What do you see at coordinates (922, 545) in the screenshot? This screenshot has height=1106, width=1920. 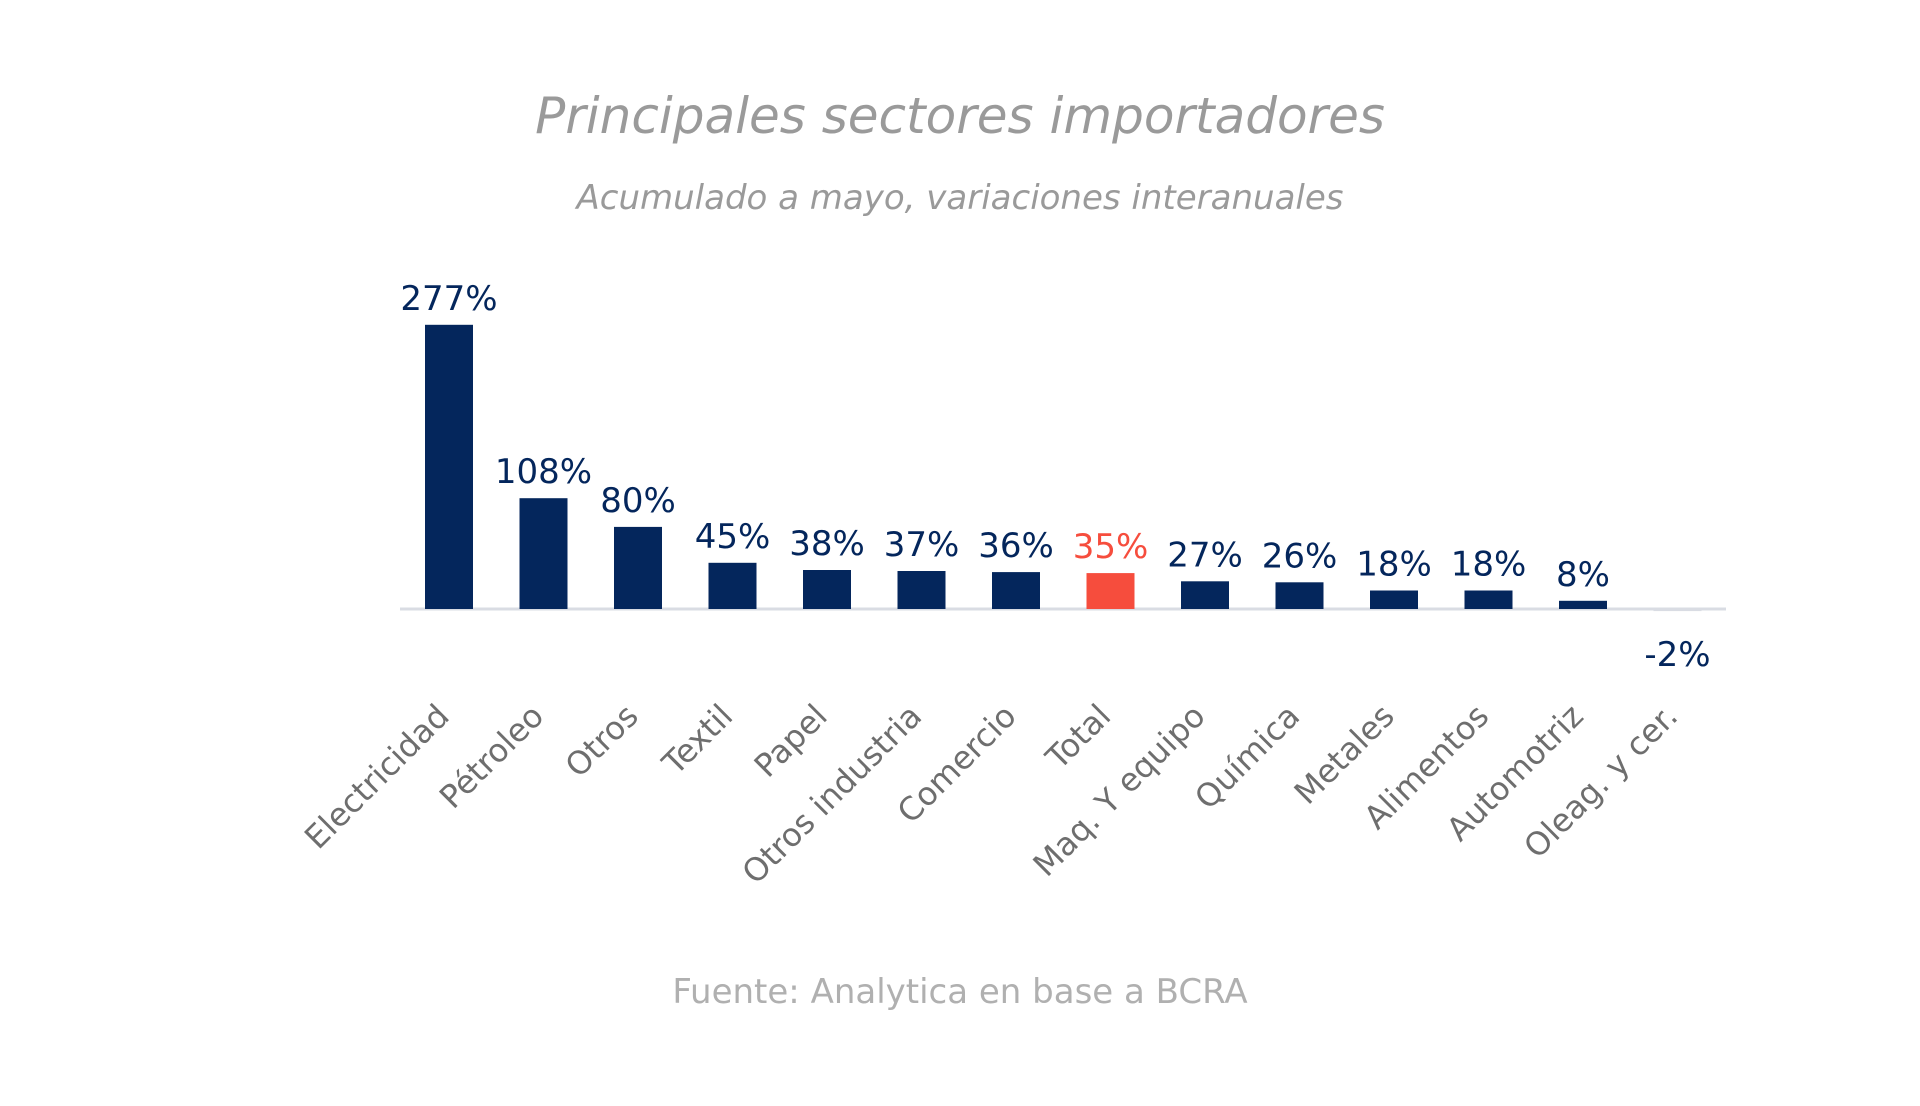 I see `value-label-otros-industria: 37%` at bounding box center [922, 545].